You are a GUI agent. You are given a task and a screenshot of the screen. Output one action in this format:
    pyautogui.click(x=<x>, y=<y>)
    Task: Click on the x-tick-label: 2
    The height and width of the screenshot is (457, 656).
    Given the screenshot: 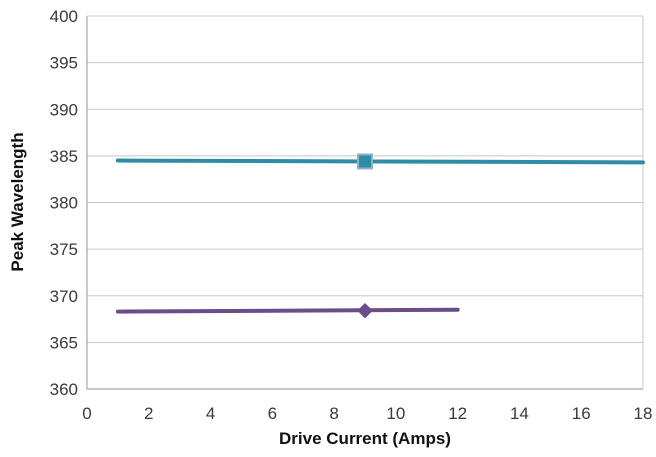 What is the action you would take?
    pyautogui.click(x=148, y=413)
    